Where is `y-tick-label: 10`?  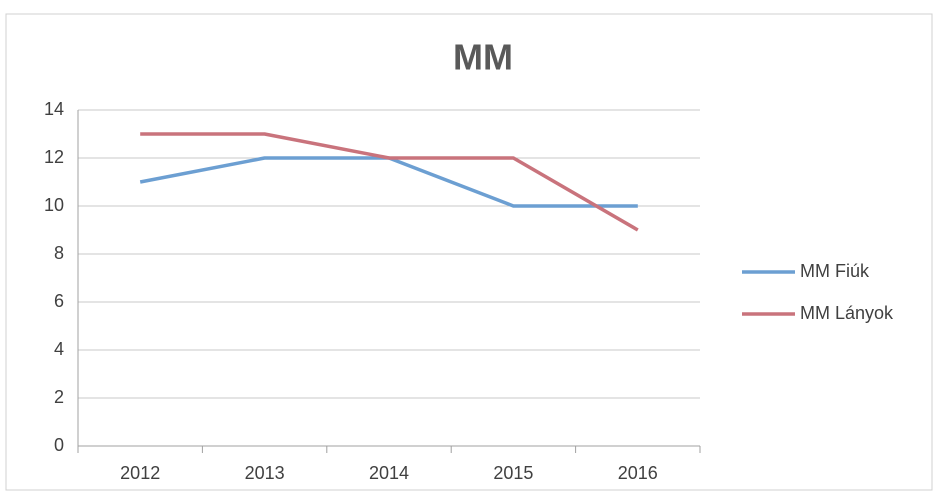 y-tick-label: 10 is located at coordinates (54, 205).